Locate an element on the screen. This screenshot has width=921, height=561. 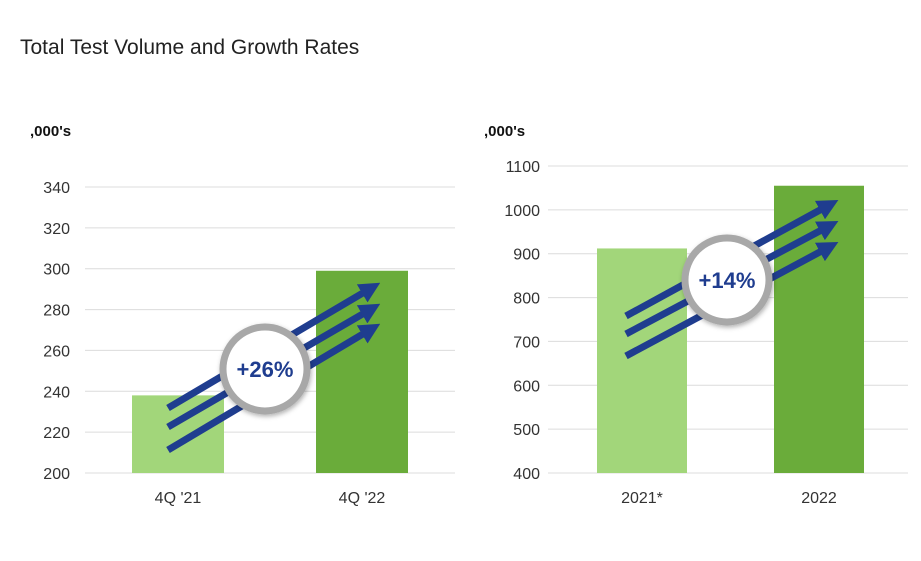
x-category-label: 2022 is located at coordinates (819, 498).